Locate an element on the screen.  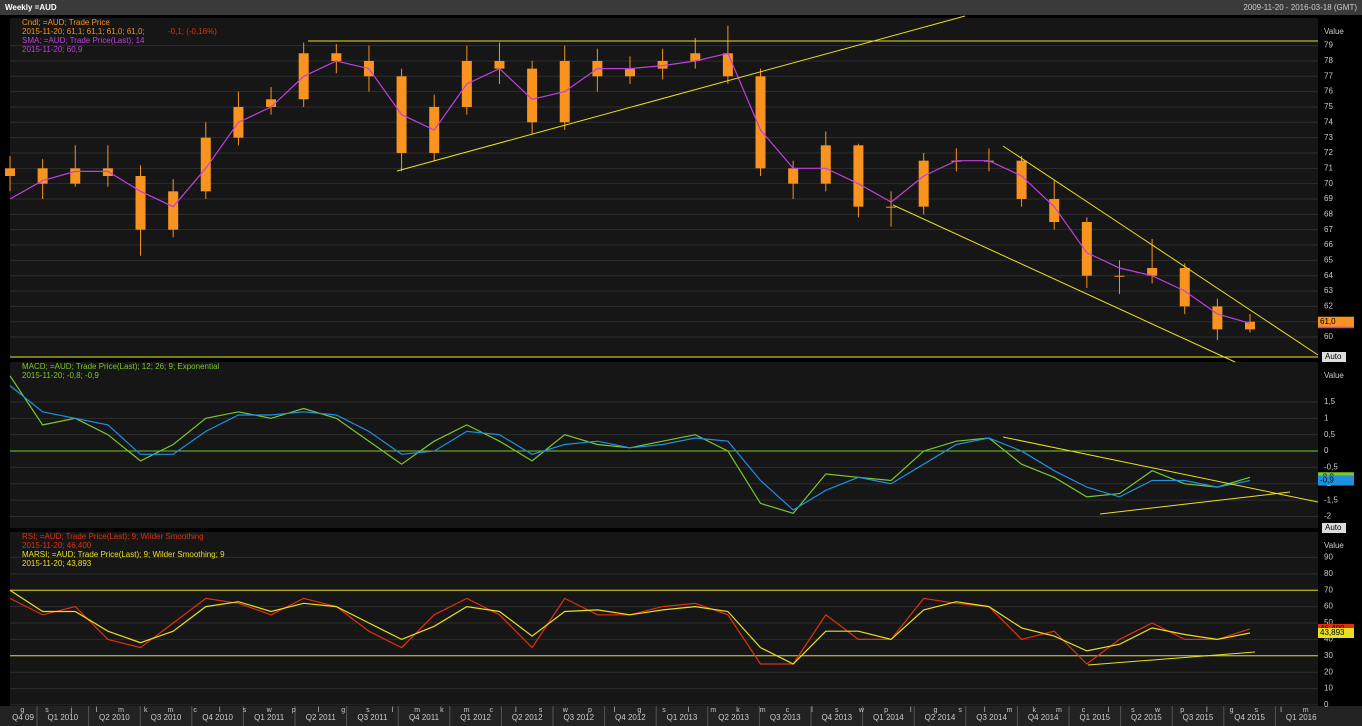
y-tick-label: 70 is located at coordinates (1328, 183).